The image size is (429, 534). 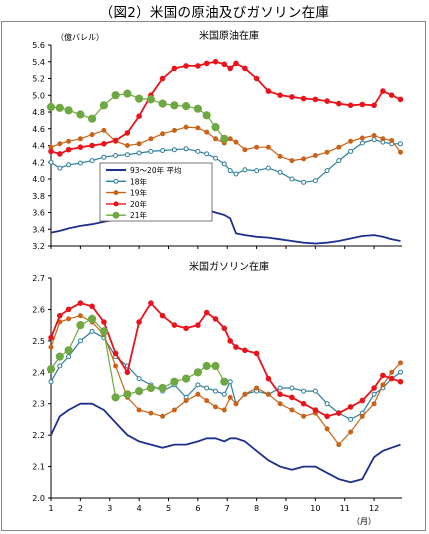 I want to click on legend-label-1: 18年, so click(x=139, y=181).